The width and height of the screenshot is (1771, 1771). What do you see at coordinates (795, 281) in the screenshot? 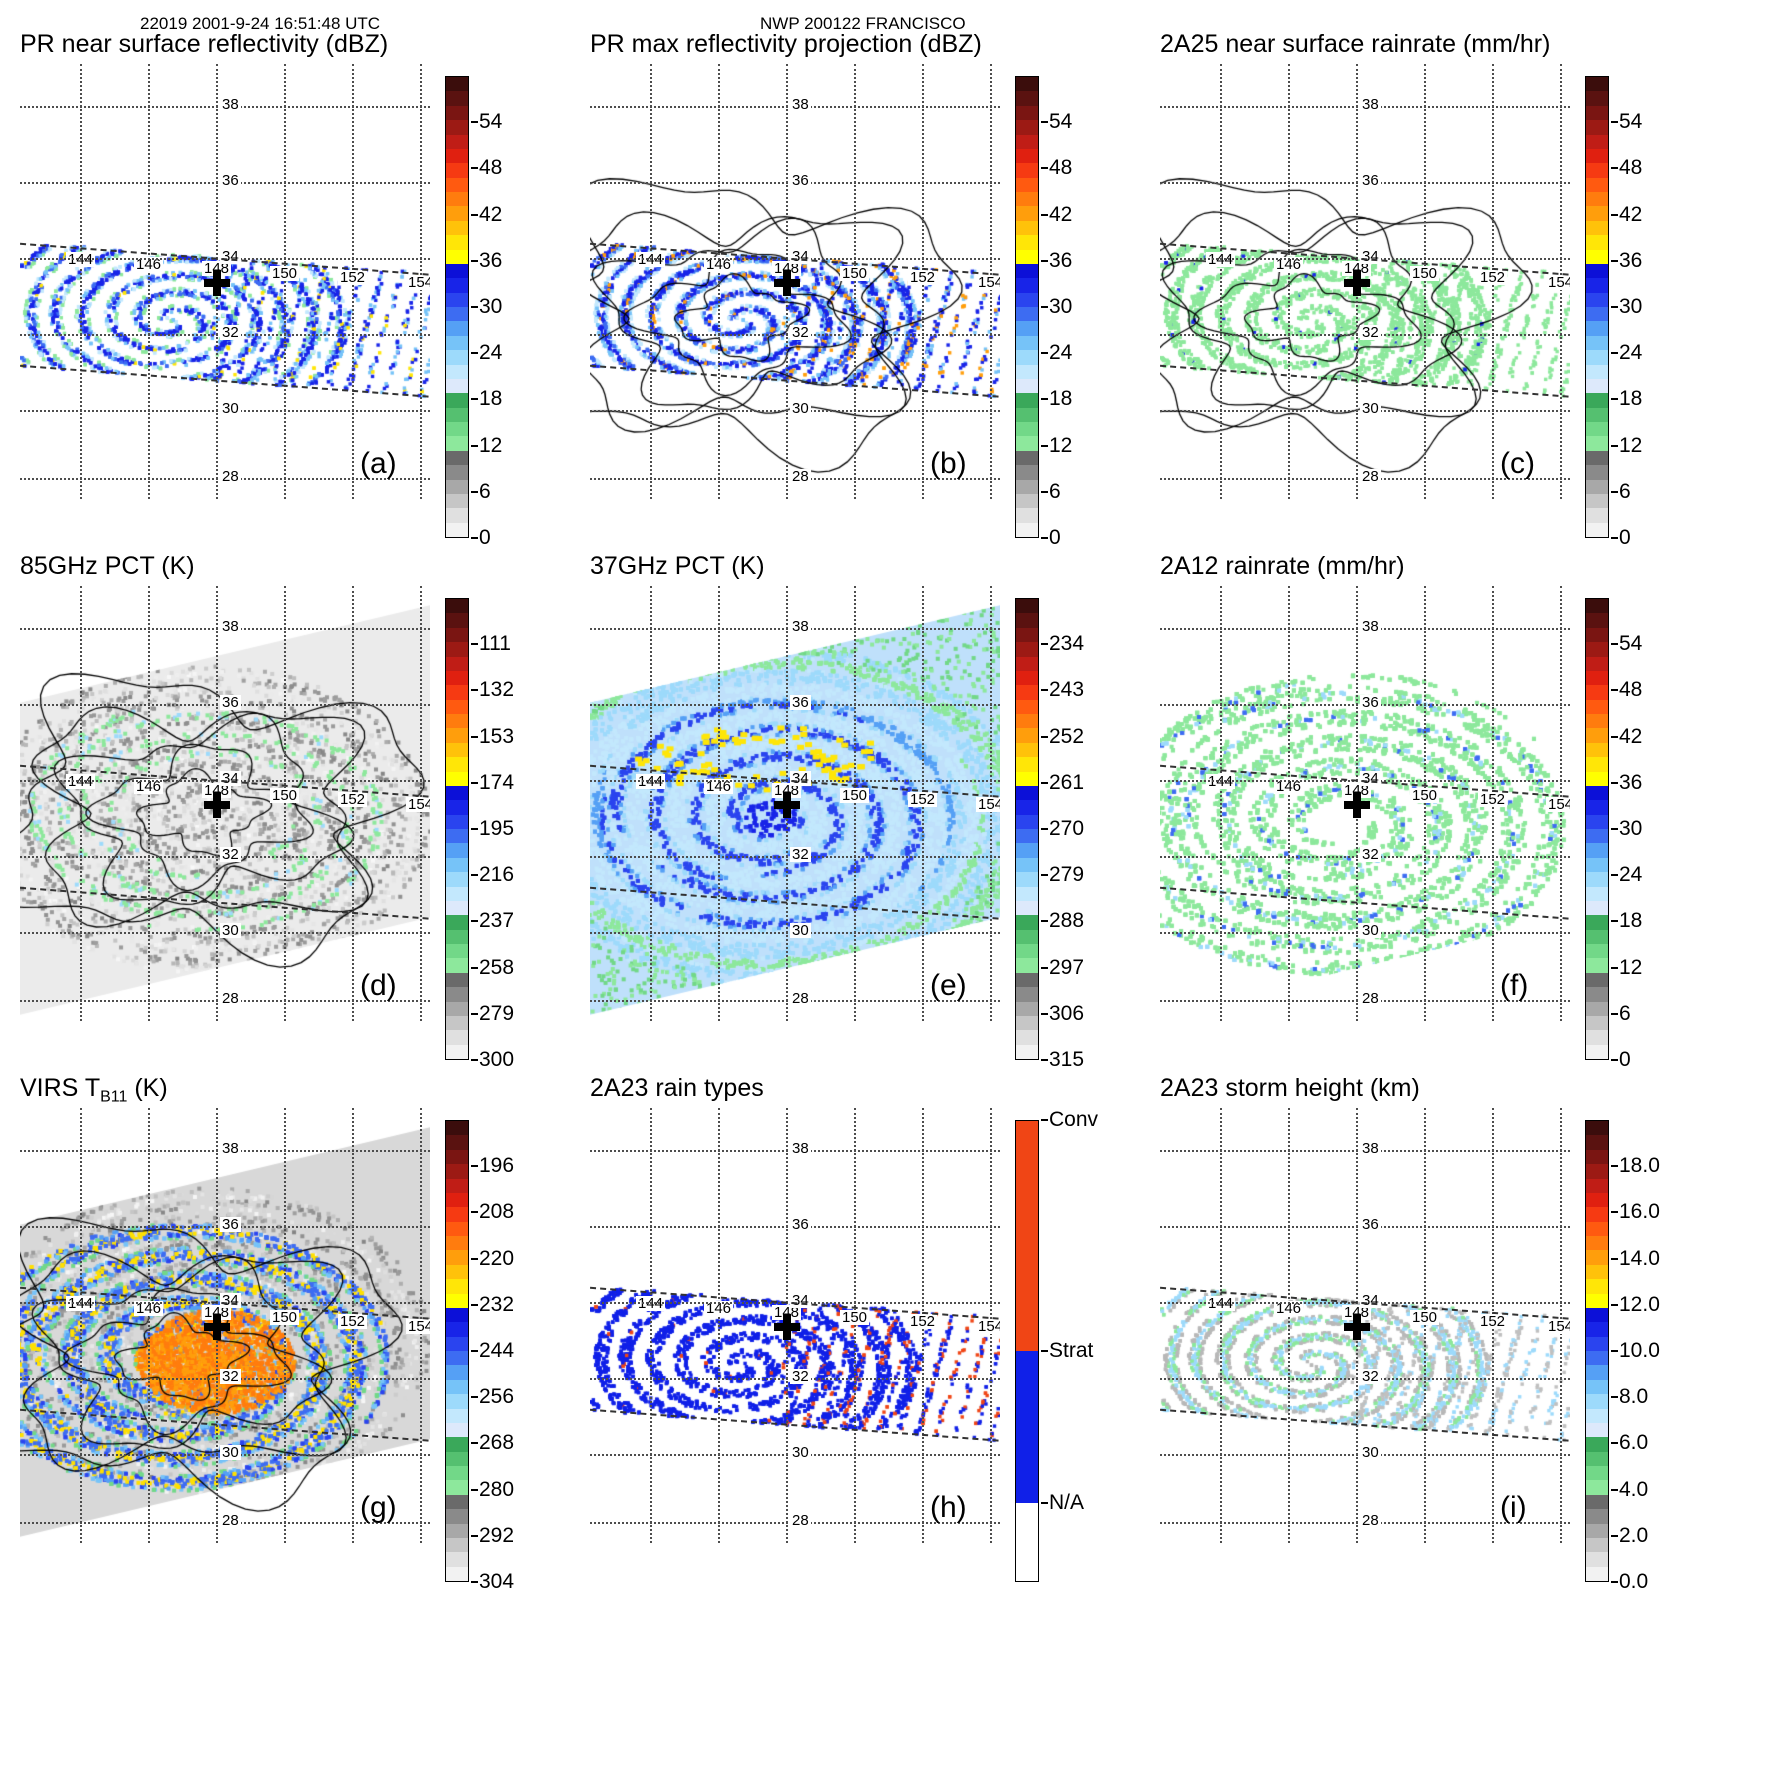
I see `map-canvas-b: 144 146 148 150 152 154 38 36 34 32 30 28` at bounding box center [795, 281].